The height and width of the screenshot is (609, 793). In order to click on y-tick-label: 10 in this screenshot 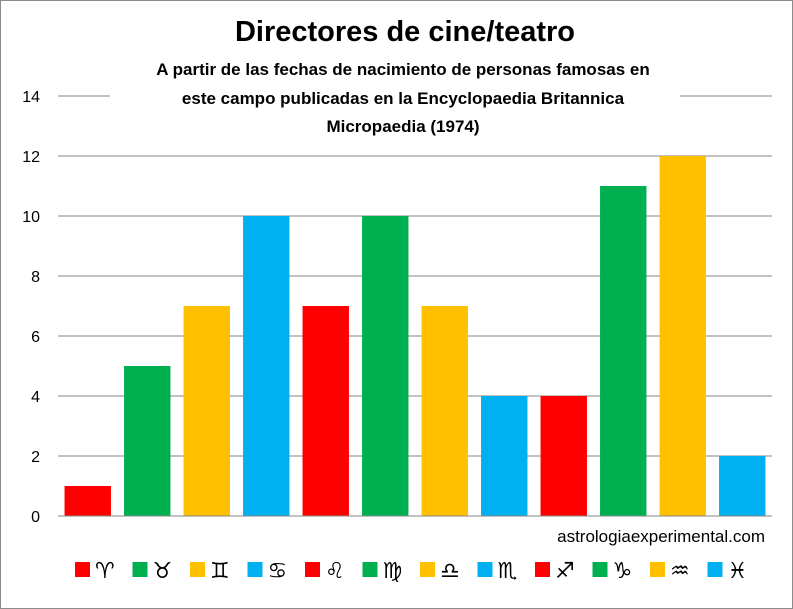, I will do `click(31, 217)`.